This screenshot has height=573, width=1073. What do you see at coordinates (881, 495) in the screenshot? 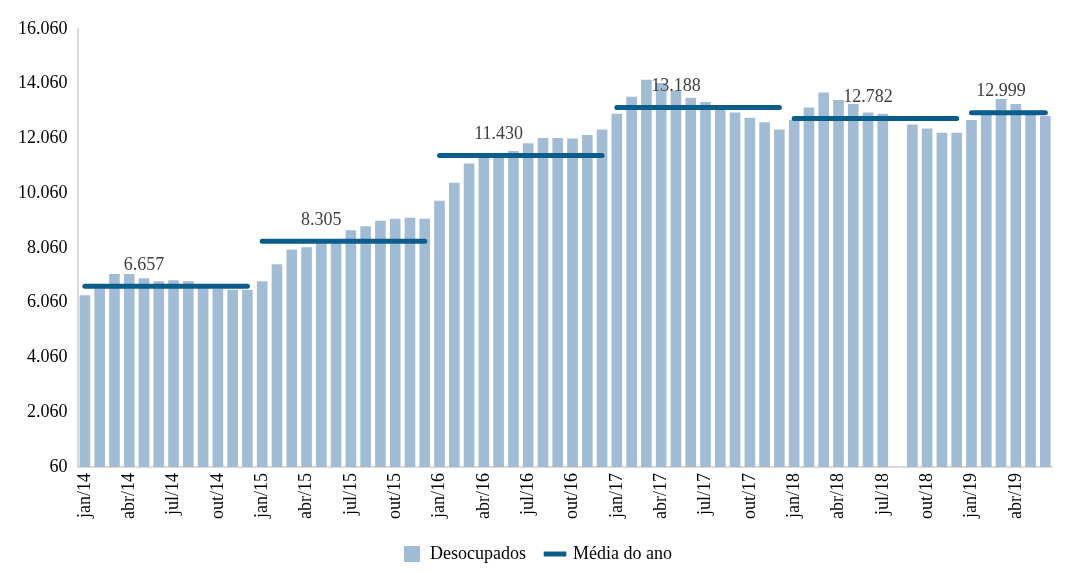
I see `x-tick-label: jul/18` at bounding box center [881, 495].